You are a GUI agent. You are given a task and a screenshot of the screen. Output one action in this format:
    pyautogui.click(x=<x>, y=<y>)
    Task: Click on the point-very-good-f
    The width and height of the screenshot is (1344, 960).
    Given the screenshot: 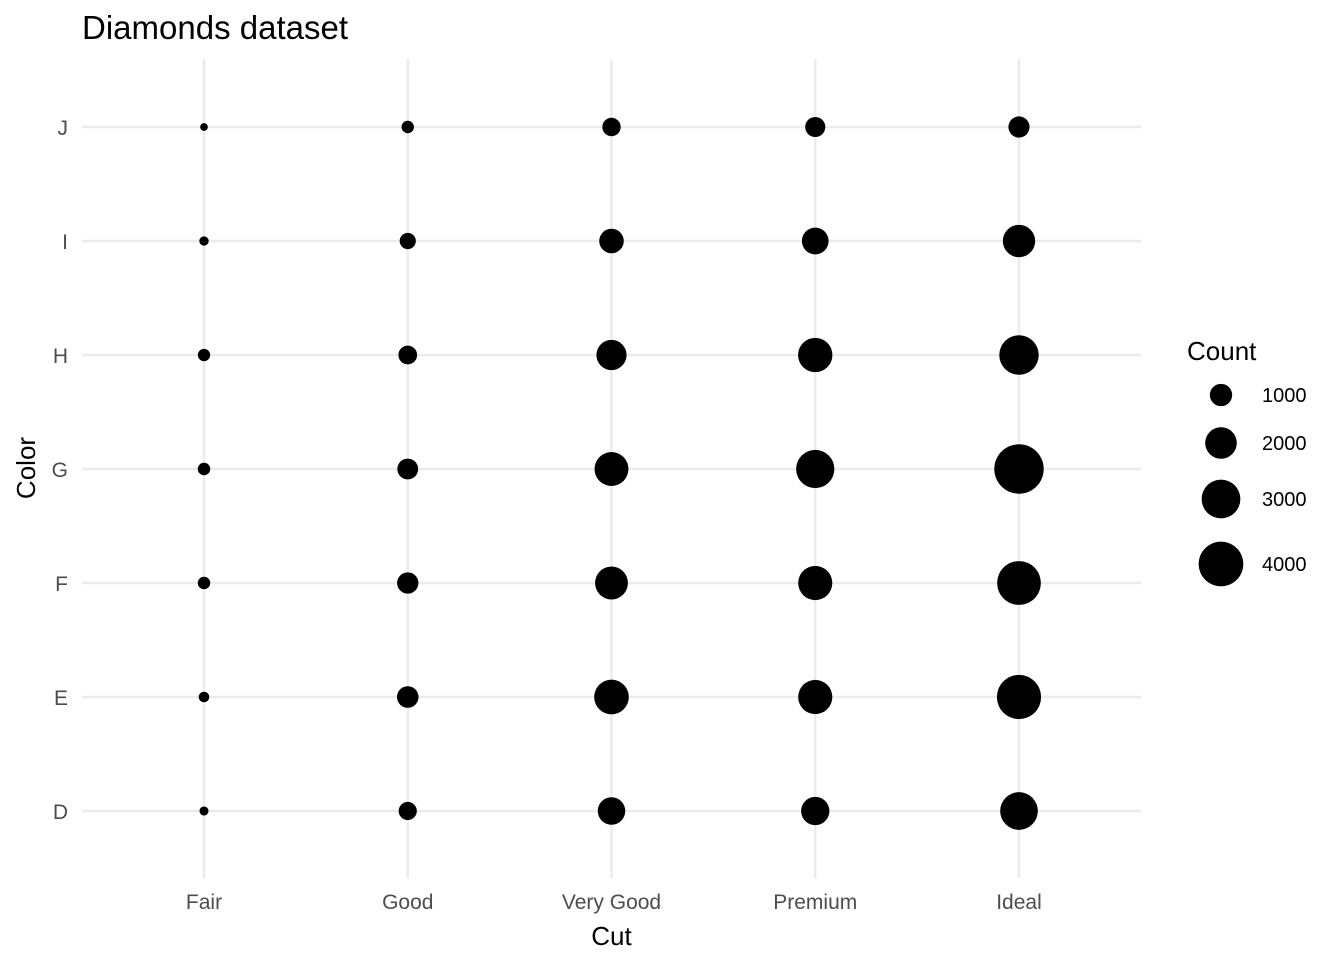 What is the action you would take?
    pyautogui.click(x=611, y=583)
    